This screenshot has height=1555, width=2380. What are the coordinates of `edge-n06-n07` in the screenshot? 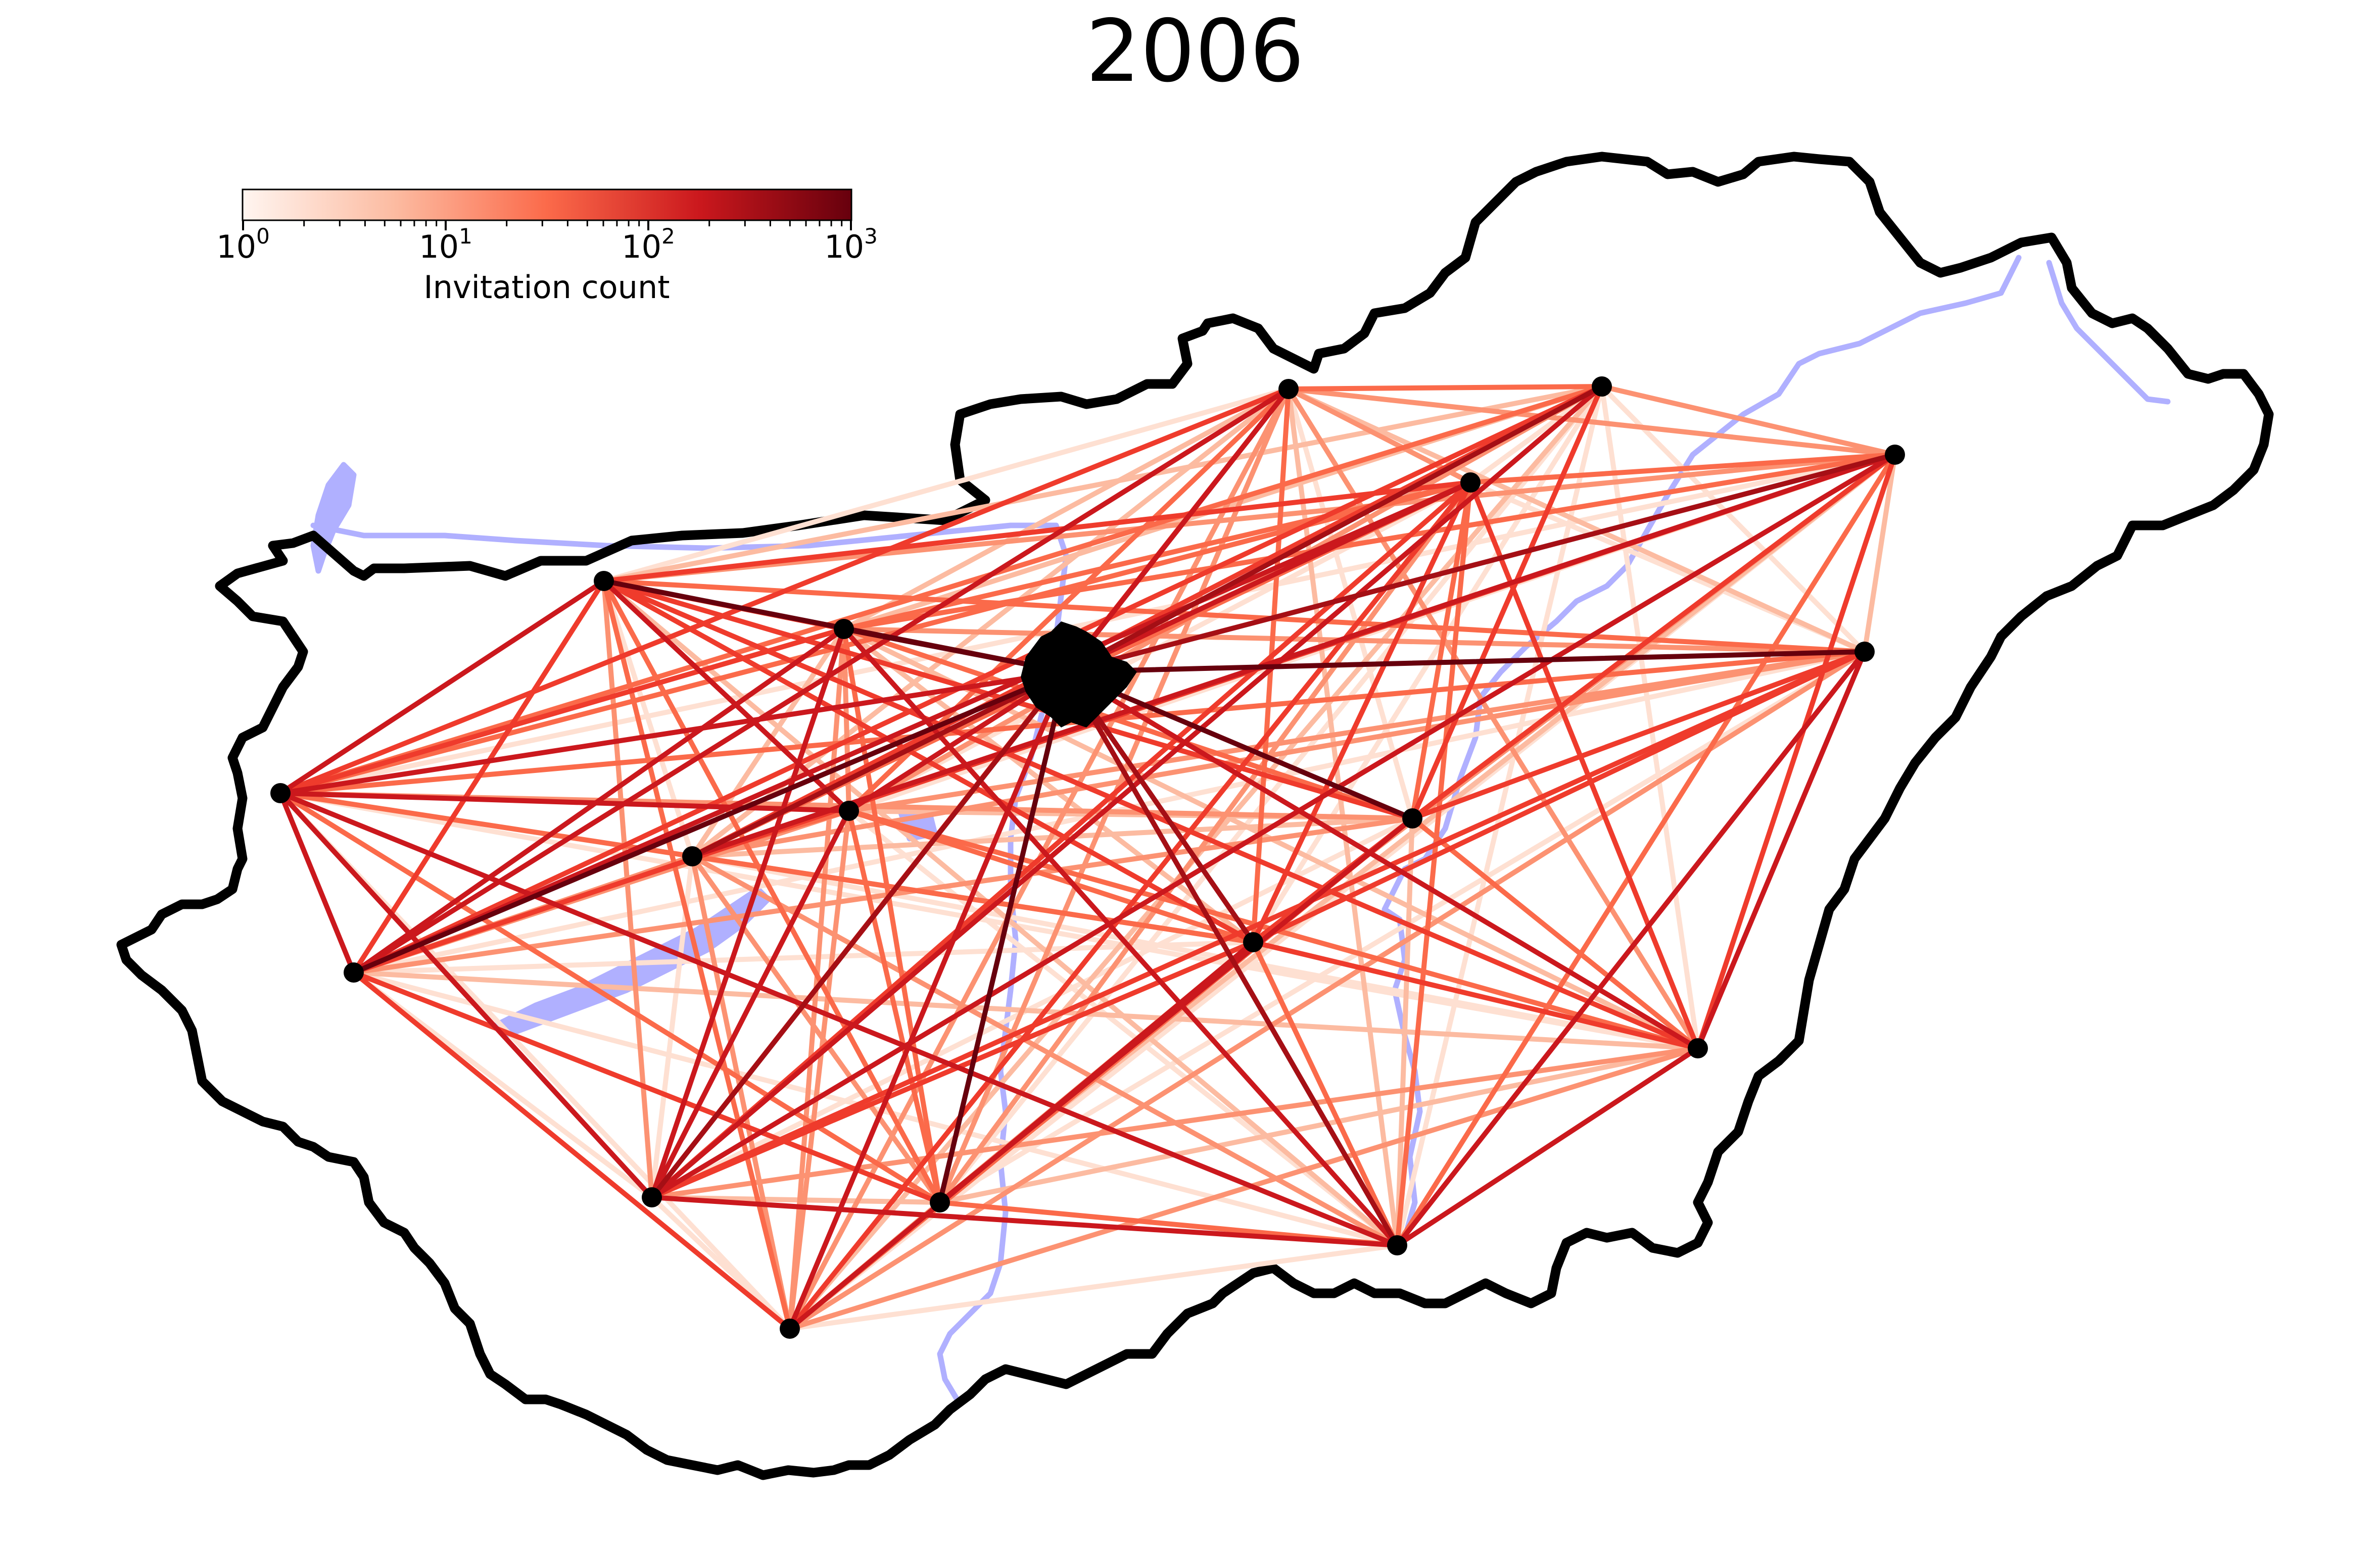 It's located at (1354, 640).